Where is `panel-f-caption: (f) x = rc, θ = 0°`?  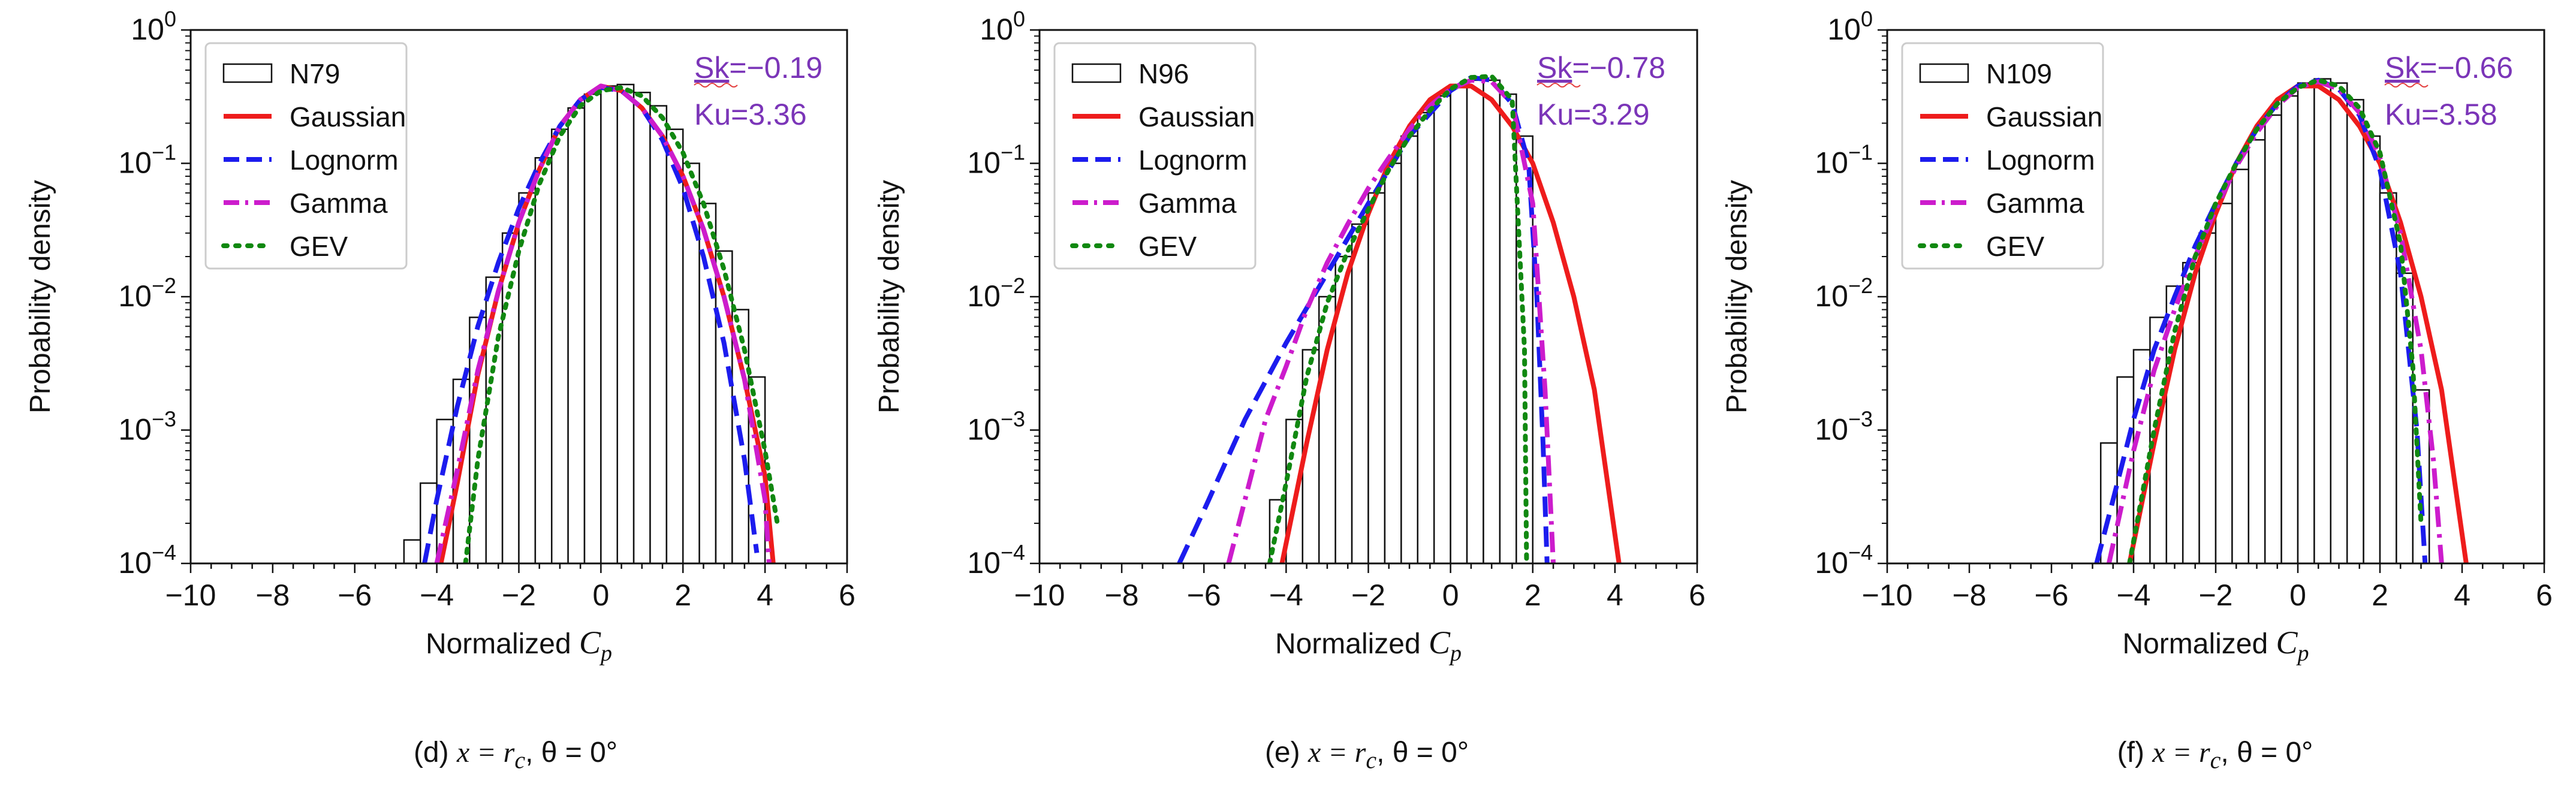
panel-f-caption: (f) x = rc, θ = 0° is located at coordinates (2215, 755).